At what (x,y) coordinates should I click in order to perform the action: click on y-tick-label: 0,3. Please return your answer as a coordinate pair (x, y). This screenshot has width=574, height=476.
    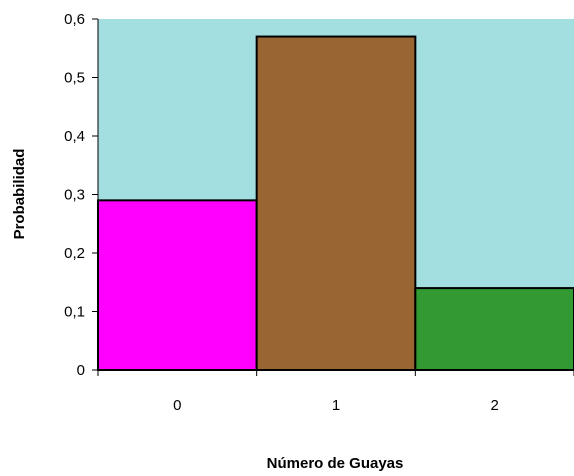
    Looking at the image, I should click on (74, 195).